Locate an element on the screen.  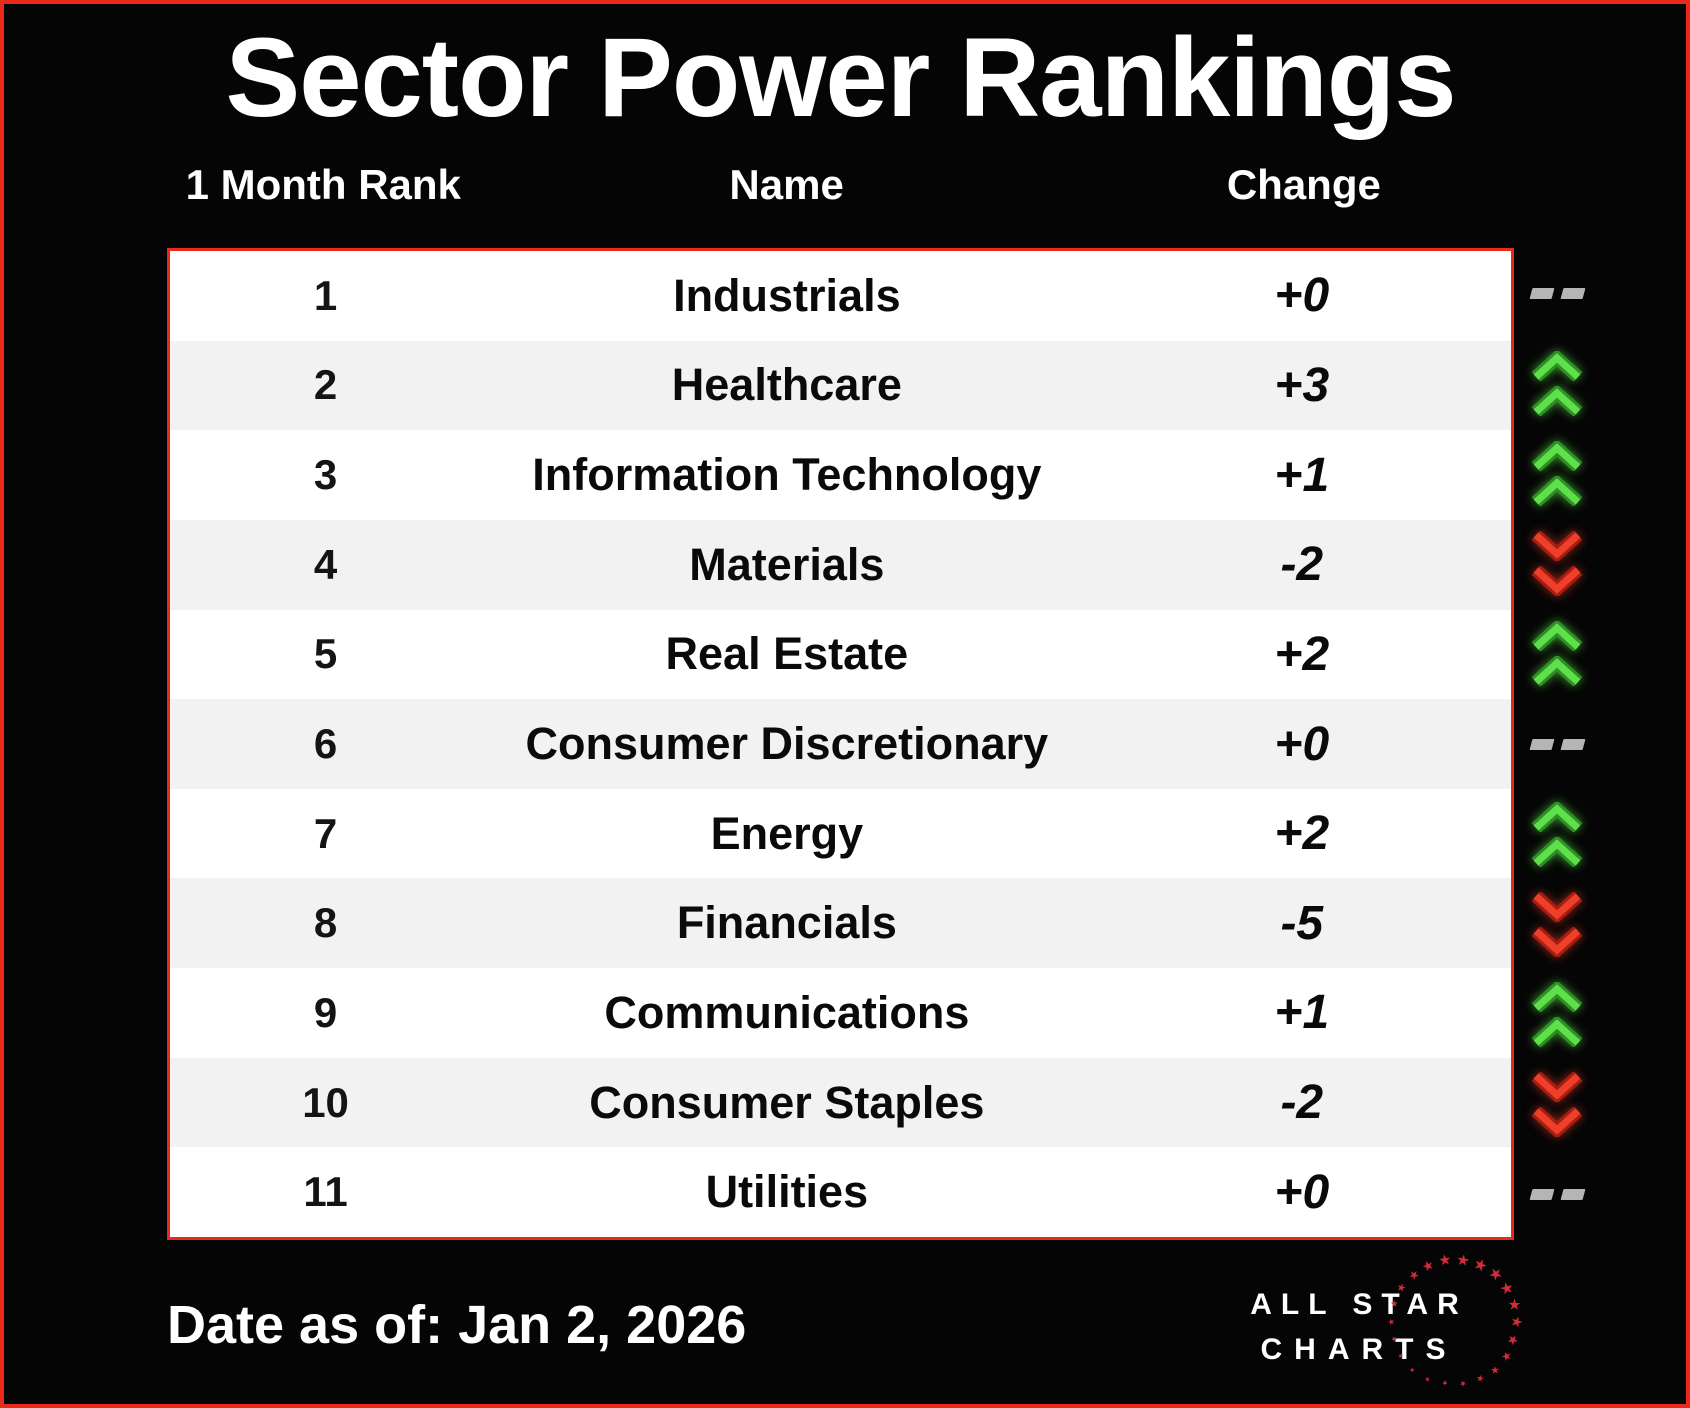
table-row: 1 Industrials +0 is located at coordinates (840, 296).